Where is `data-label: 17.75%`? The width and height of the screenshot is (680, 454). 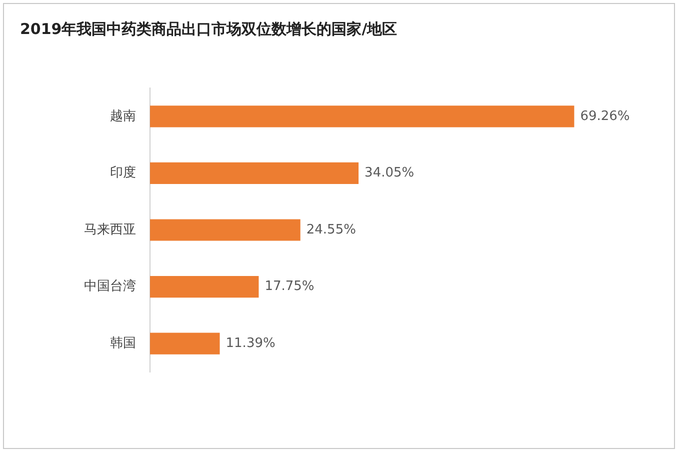
data-label: 17.75% is located at coordinates (289, 286).